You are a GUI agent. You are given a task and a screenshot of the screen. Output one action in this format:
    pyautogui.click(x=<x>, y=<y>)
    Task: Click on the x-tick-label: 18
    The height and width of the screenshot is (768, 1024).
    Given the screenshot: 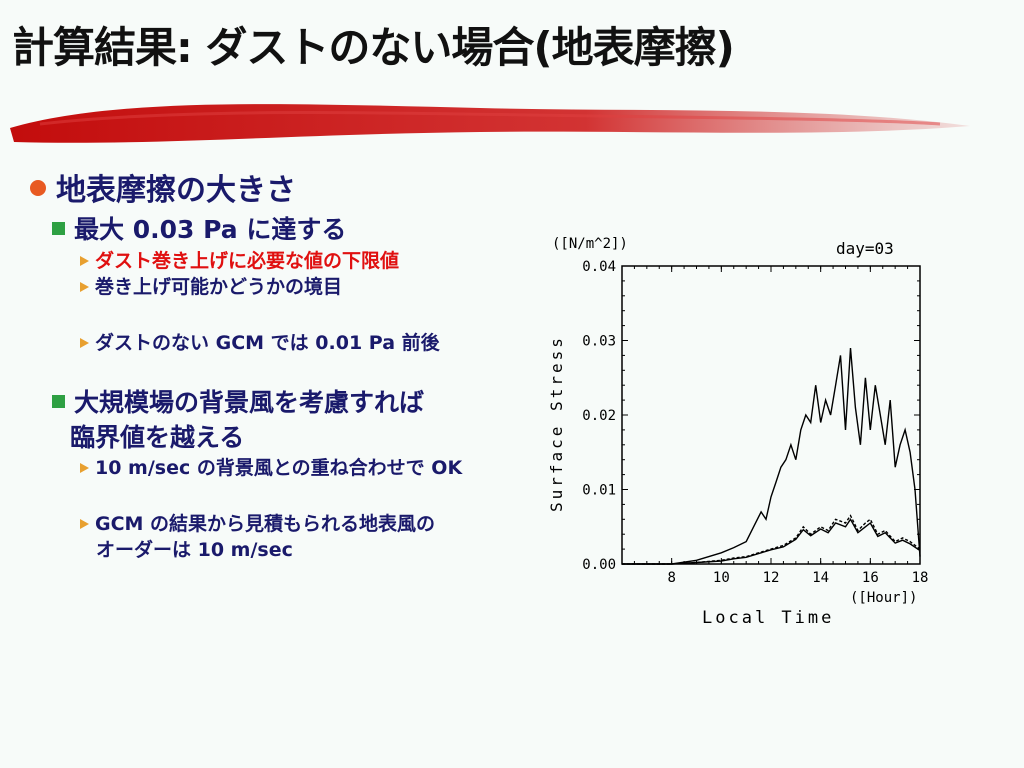 What is the action you would take?
    pyautogui.click(x=920, y=578)
    